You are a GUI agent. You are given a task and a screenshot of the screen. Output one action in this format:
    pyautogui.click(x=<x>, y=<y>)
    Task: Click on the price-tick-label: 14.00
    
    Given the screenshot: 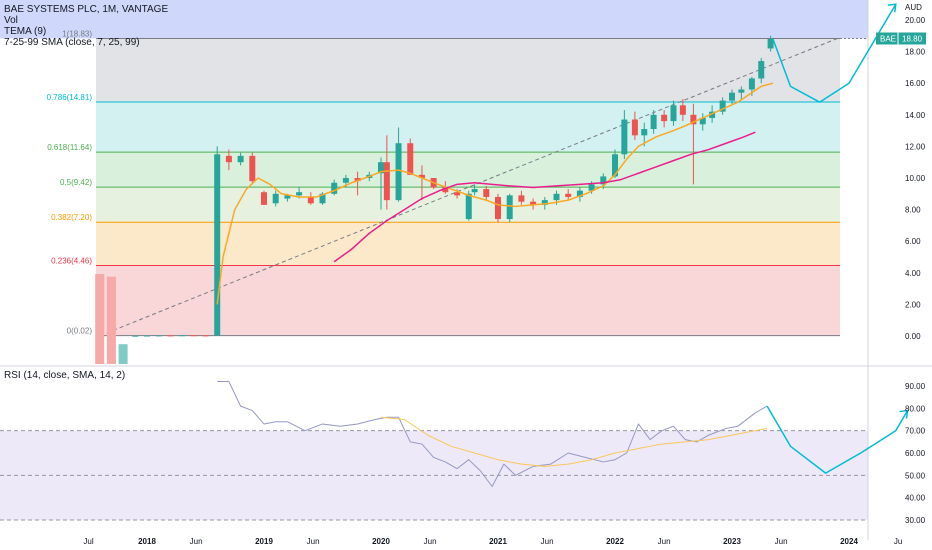 What is the action you would take?
    pyautogui.click(x=915, y=115)
    